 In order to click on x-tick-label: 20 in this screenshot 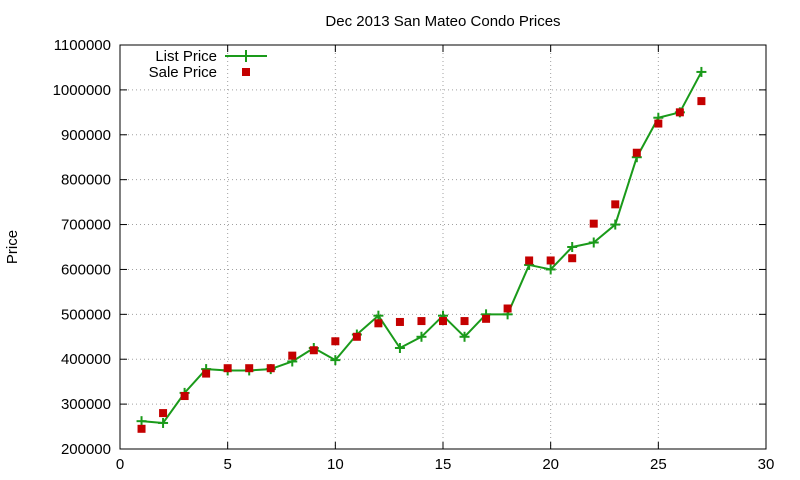, I will do `click(550, 464)`.